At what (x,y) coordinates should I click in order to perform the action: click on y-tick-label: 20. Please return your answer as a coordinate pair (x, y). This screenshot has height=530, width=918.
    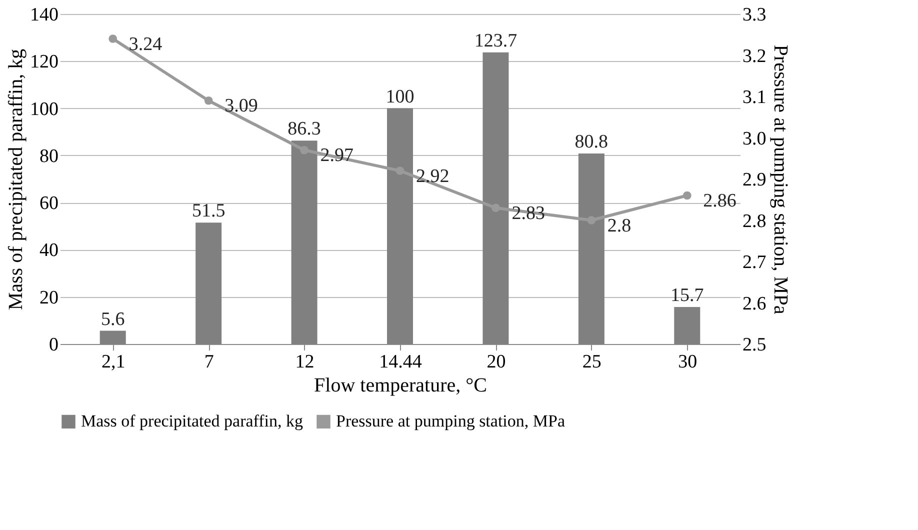
    Looking at the image, I should click on (49, 297).